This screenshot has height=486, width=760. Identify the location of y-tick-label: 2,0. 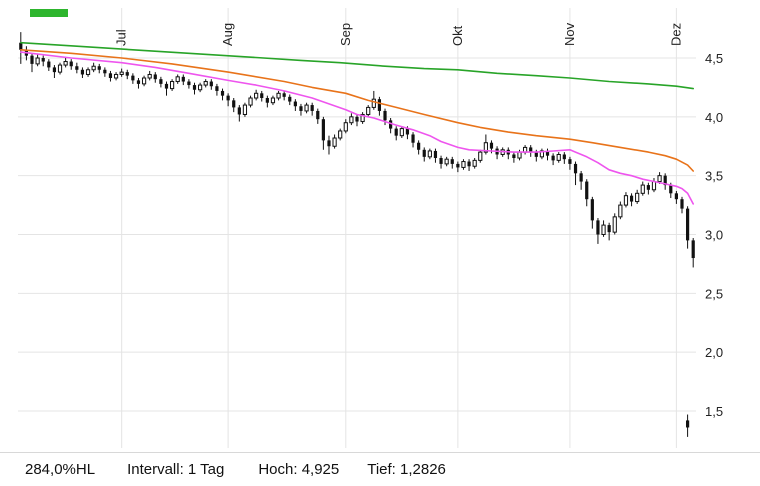
(714, 352).